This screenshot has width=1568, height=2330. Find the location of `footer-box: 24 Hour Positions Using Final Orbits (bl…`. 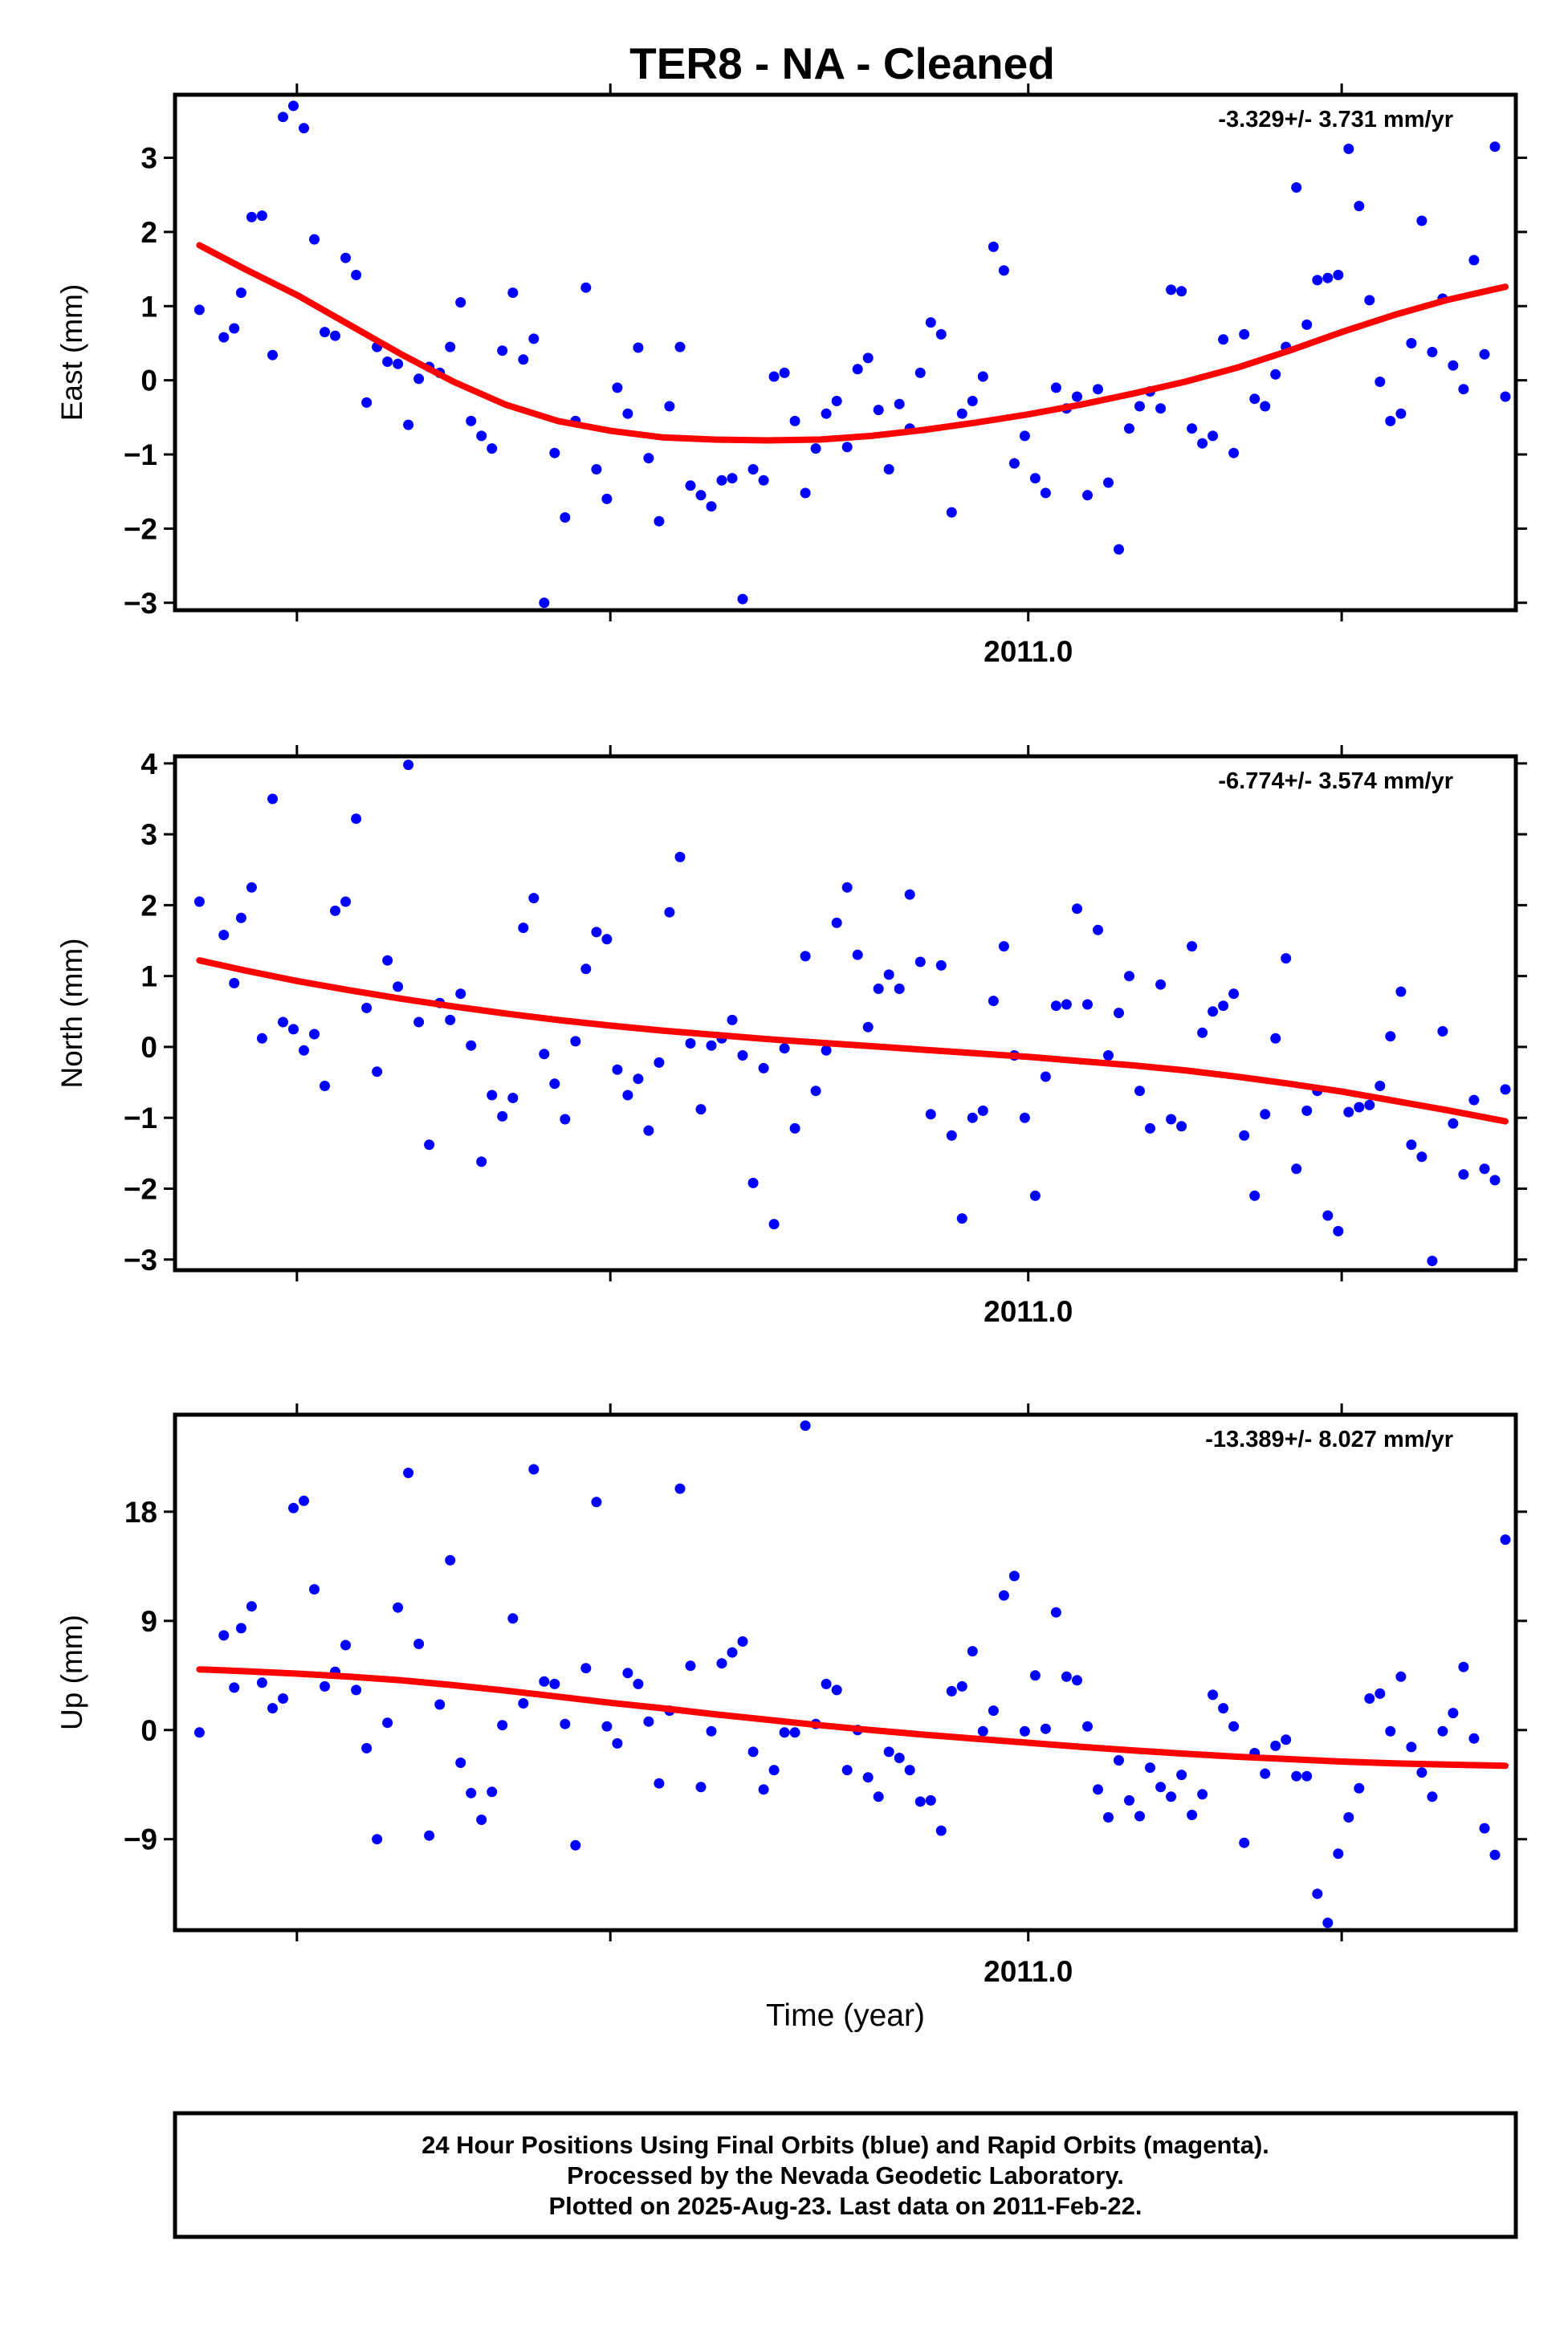

footer-box: 24 Hour Positions Using Final Orbits (bl… is located at coordinates (845, 2175).